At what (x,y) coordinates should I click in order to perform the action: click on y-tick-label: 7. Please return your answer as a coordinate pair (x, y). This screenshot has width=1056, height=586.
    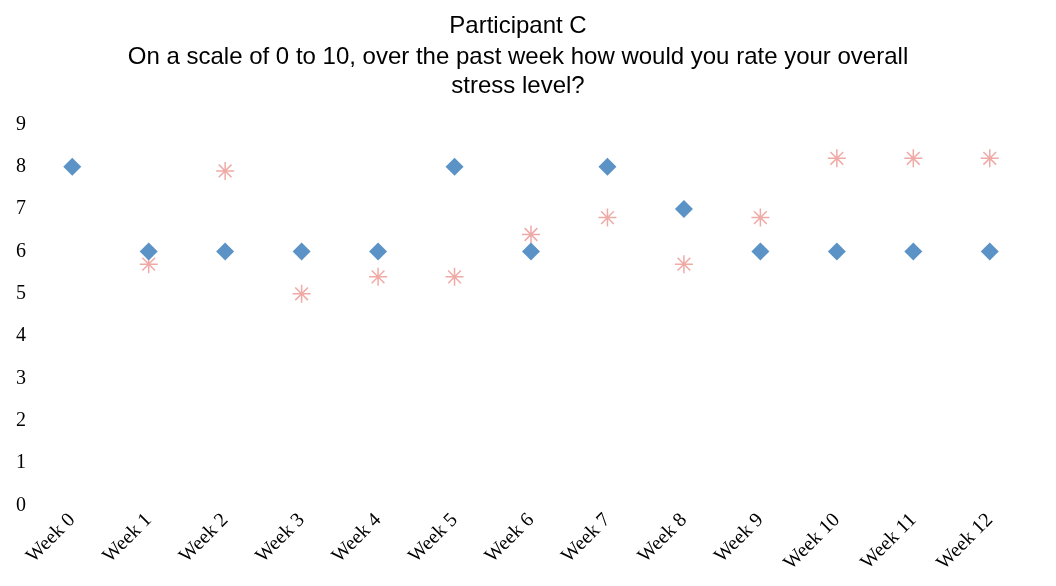
    Looking at the image, I should click on (21, 207).